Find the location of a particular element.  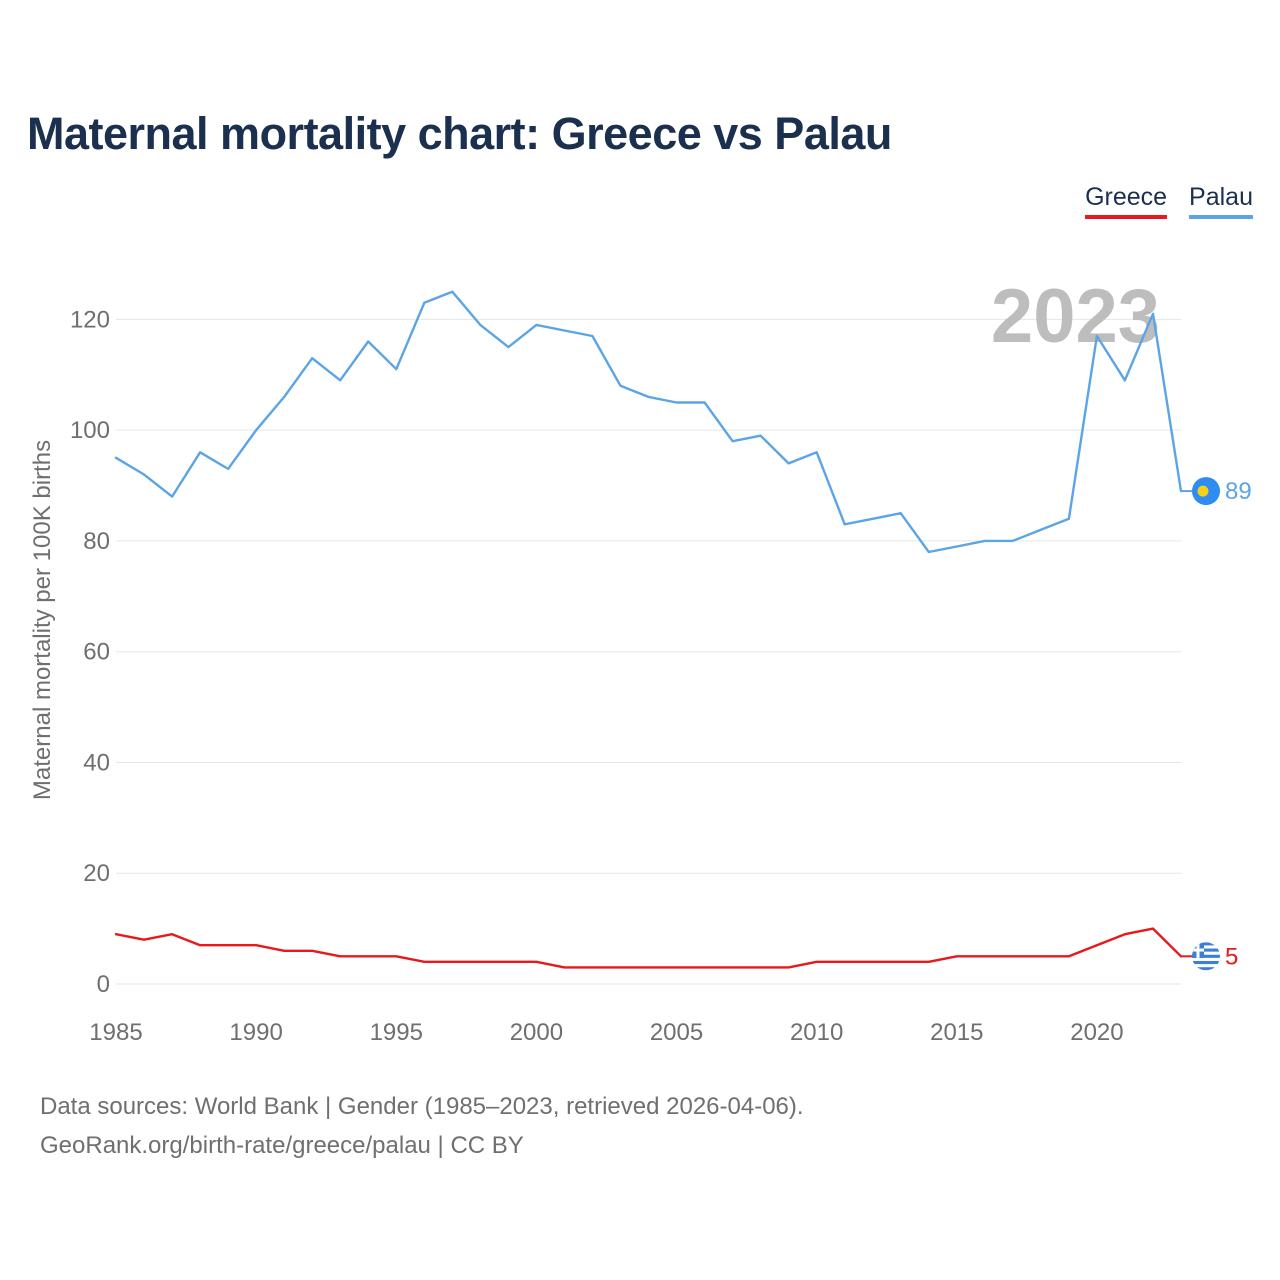

x-tick-label: 2000 is located at coordinates (536, 1032).